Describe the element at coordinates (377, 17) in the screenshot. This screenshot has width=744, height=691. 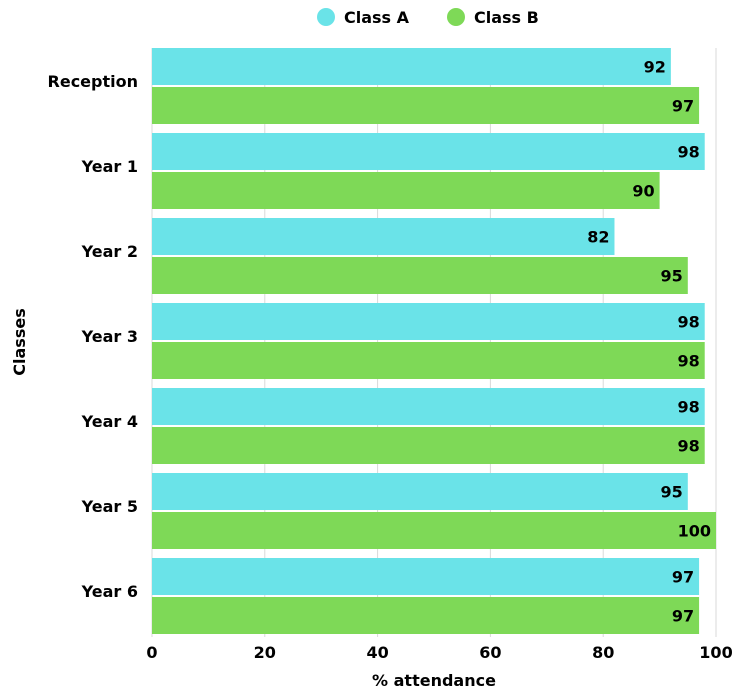
I see `legend-label: Class A` at that location.